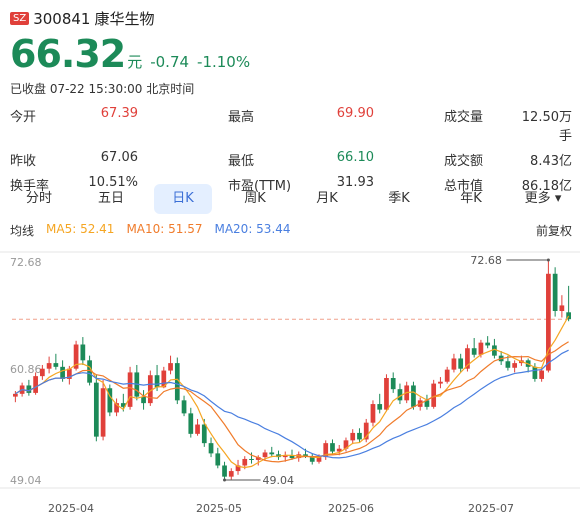  Describe the element at coordinates (464, 186) in the screenshot. I see `stat-label: 总市值` at that location.